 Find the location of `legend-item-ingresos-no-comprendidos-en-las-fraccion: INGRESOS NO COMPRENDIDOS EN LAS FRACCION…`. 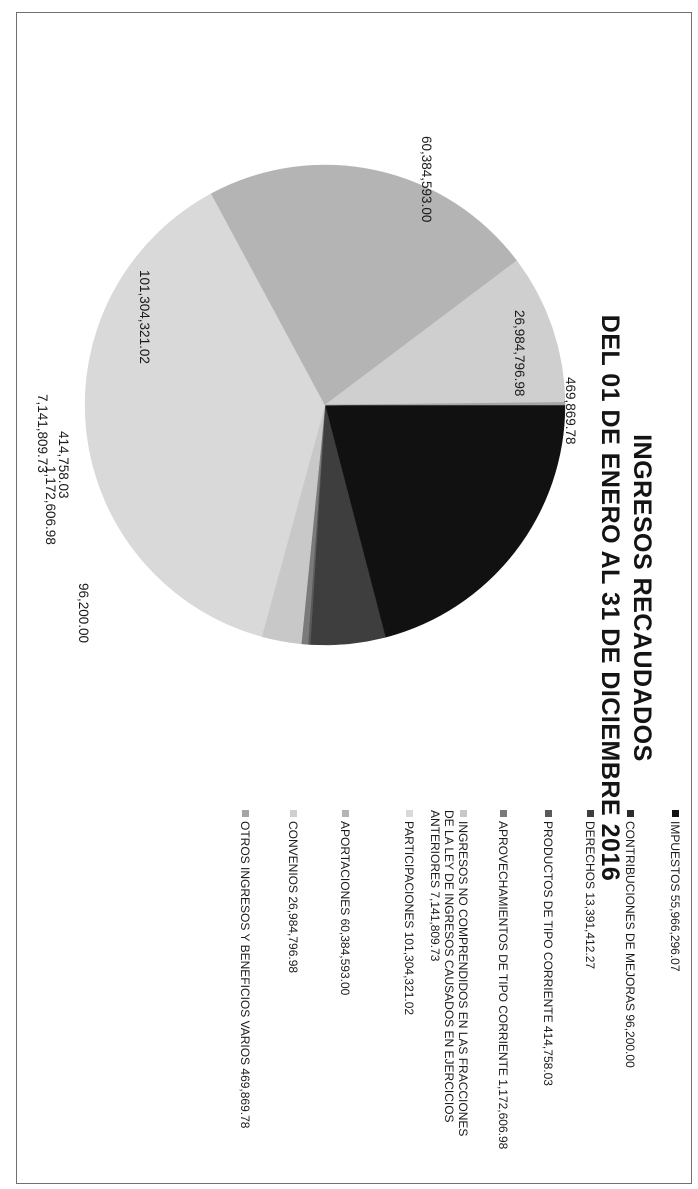

legend-item-ingresos-no-comprendidos-en-las-fraccion: INGRESOS NO COMPRENDIDOS EN LAS FRACCION… is located at coordinates (449, 982).